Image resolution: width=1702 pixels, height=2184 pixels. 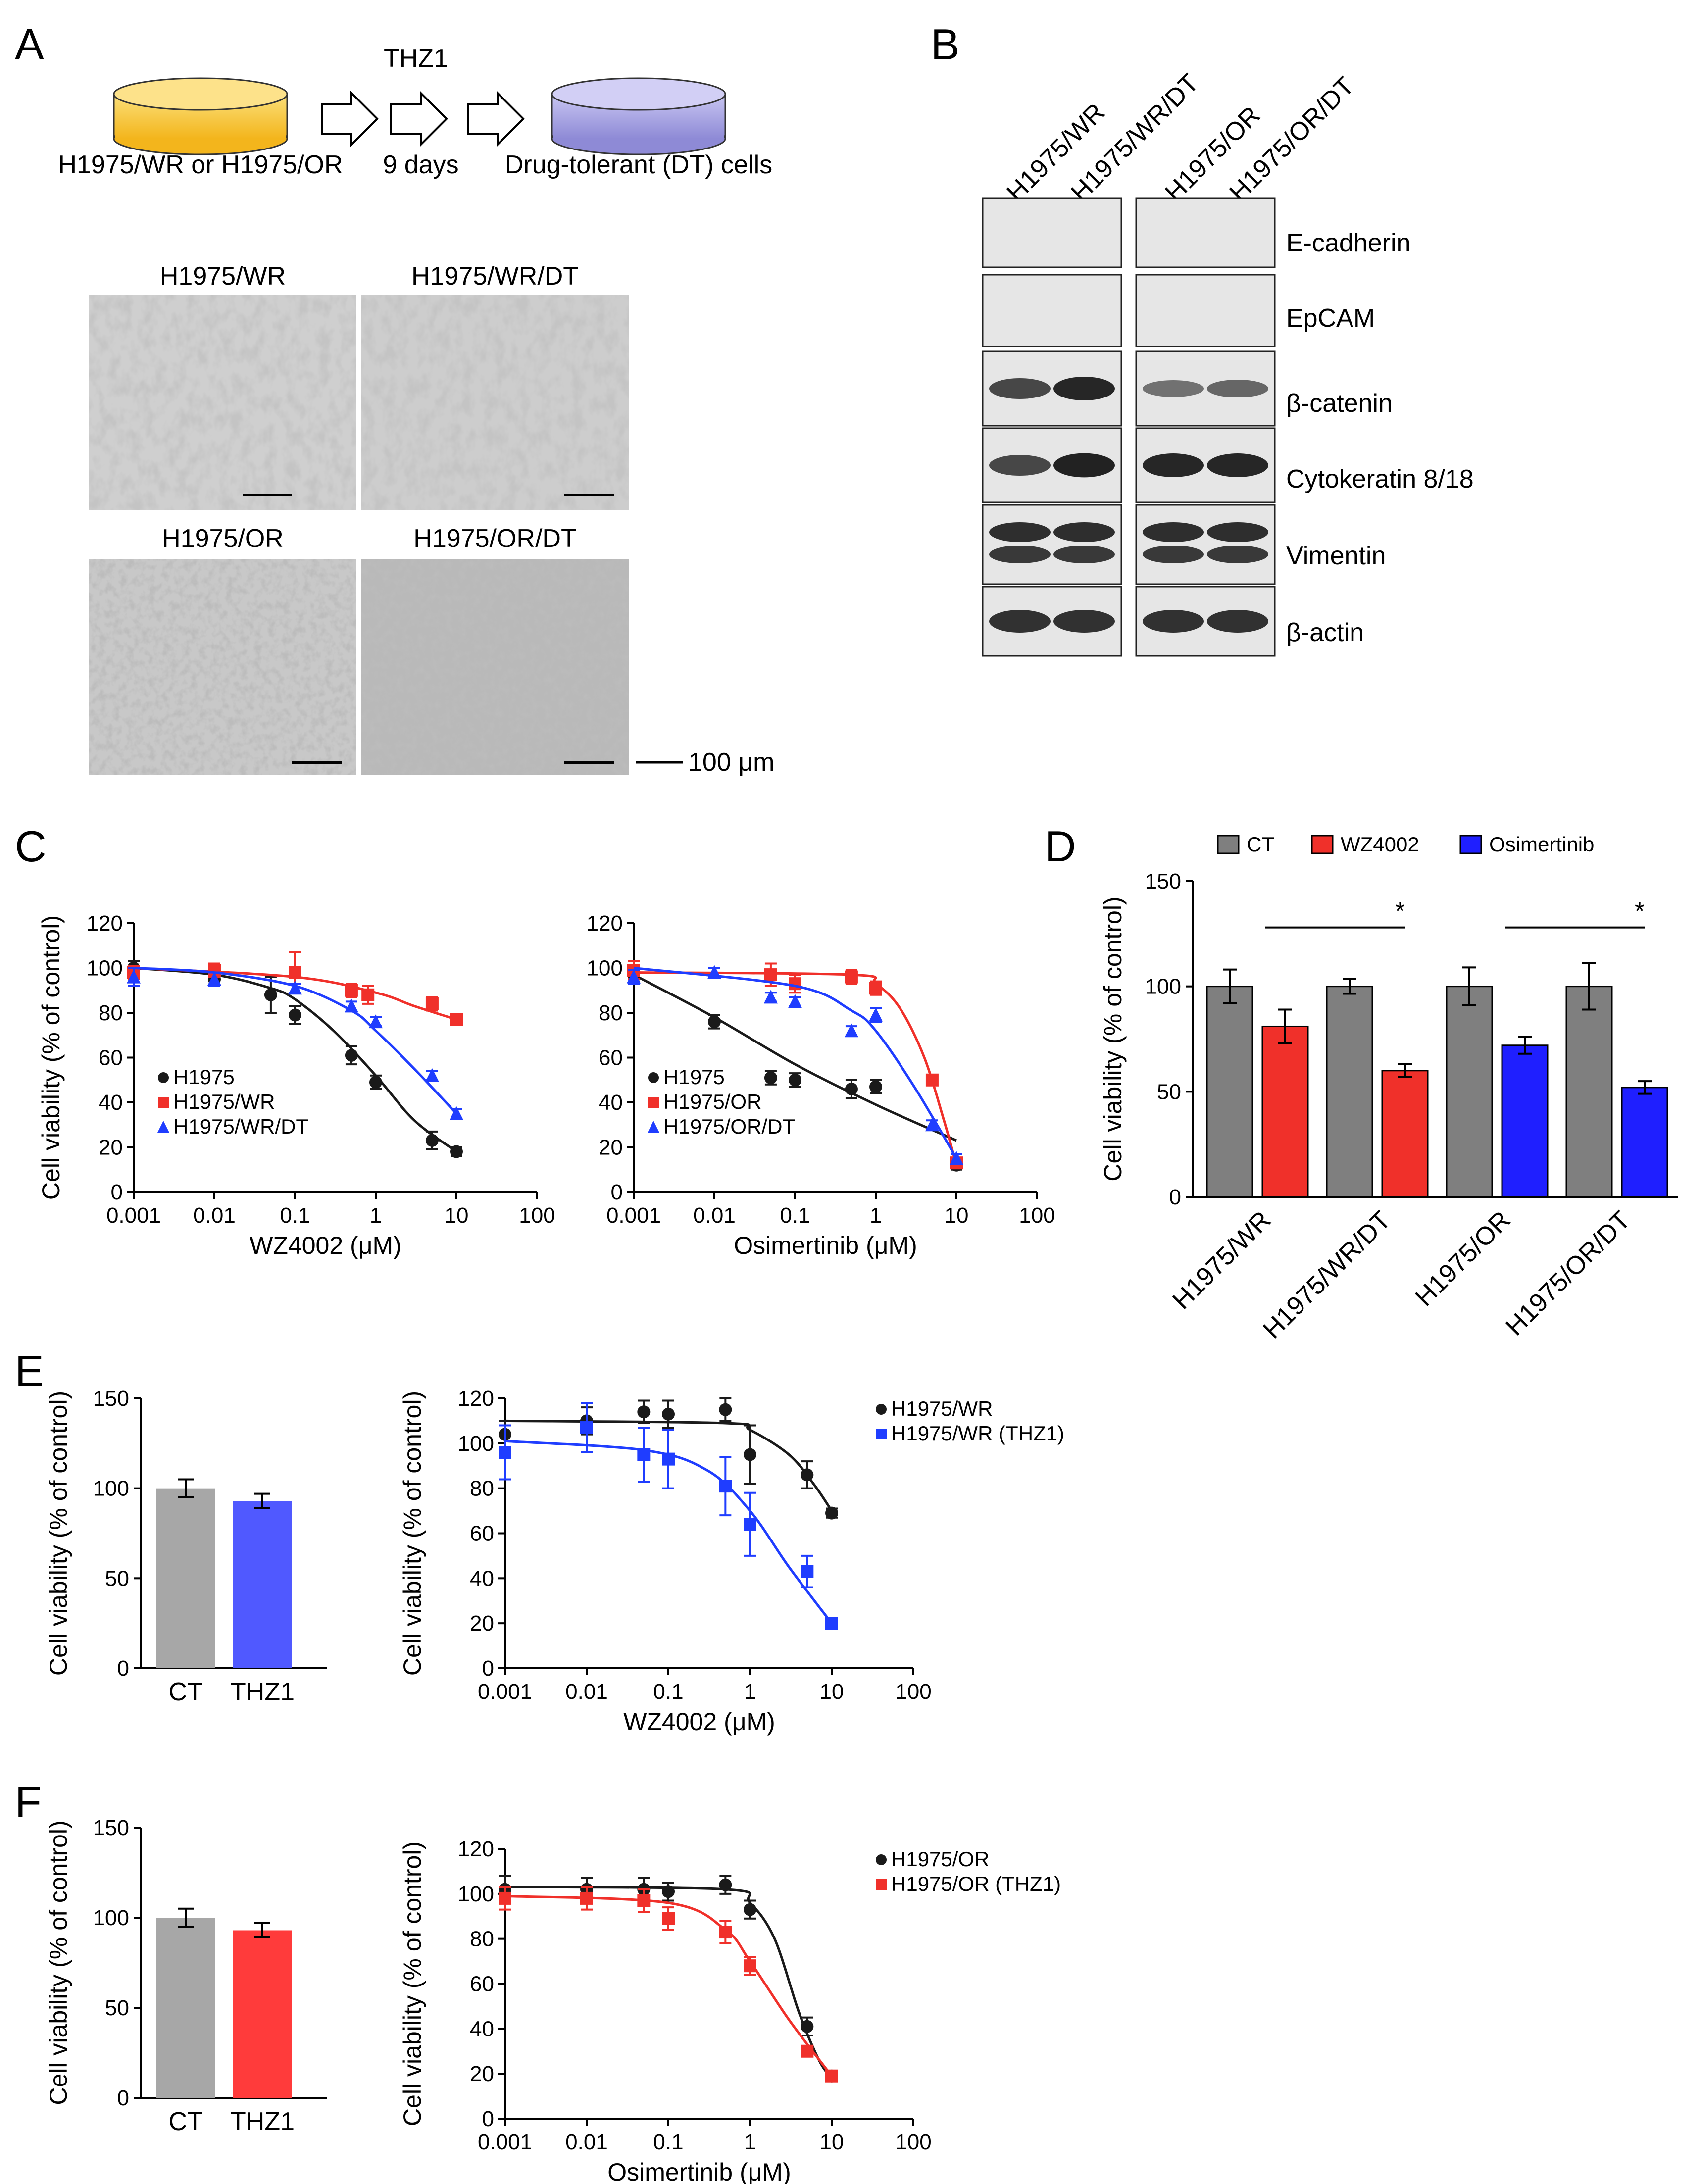 I want to click on category-label: H1975/WR/DT, so click(x=1327, y=1274).